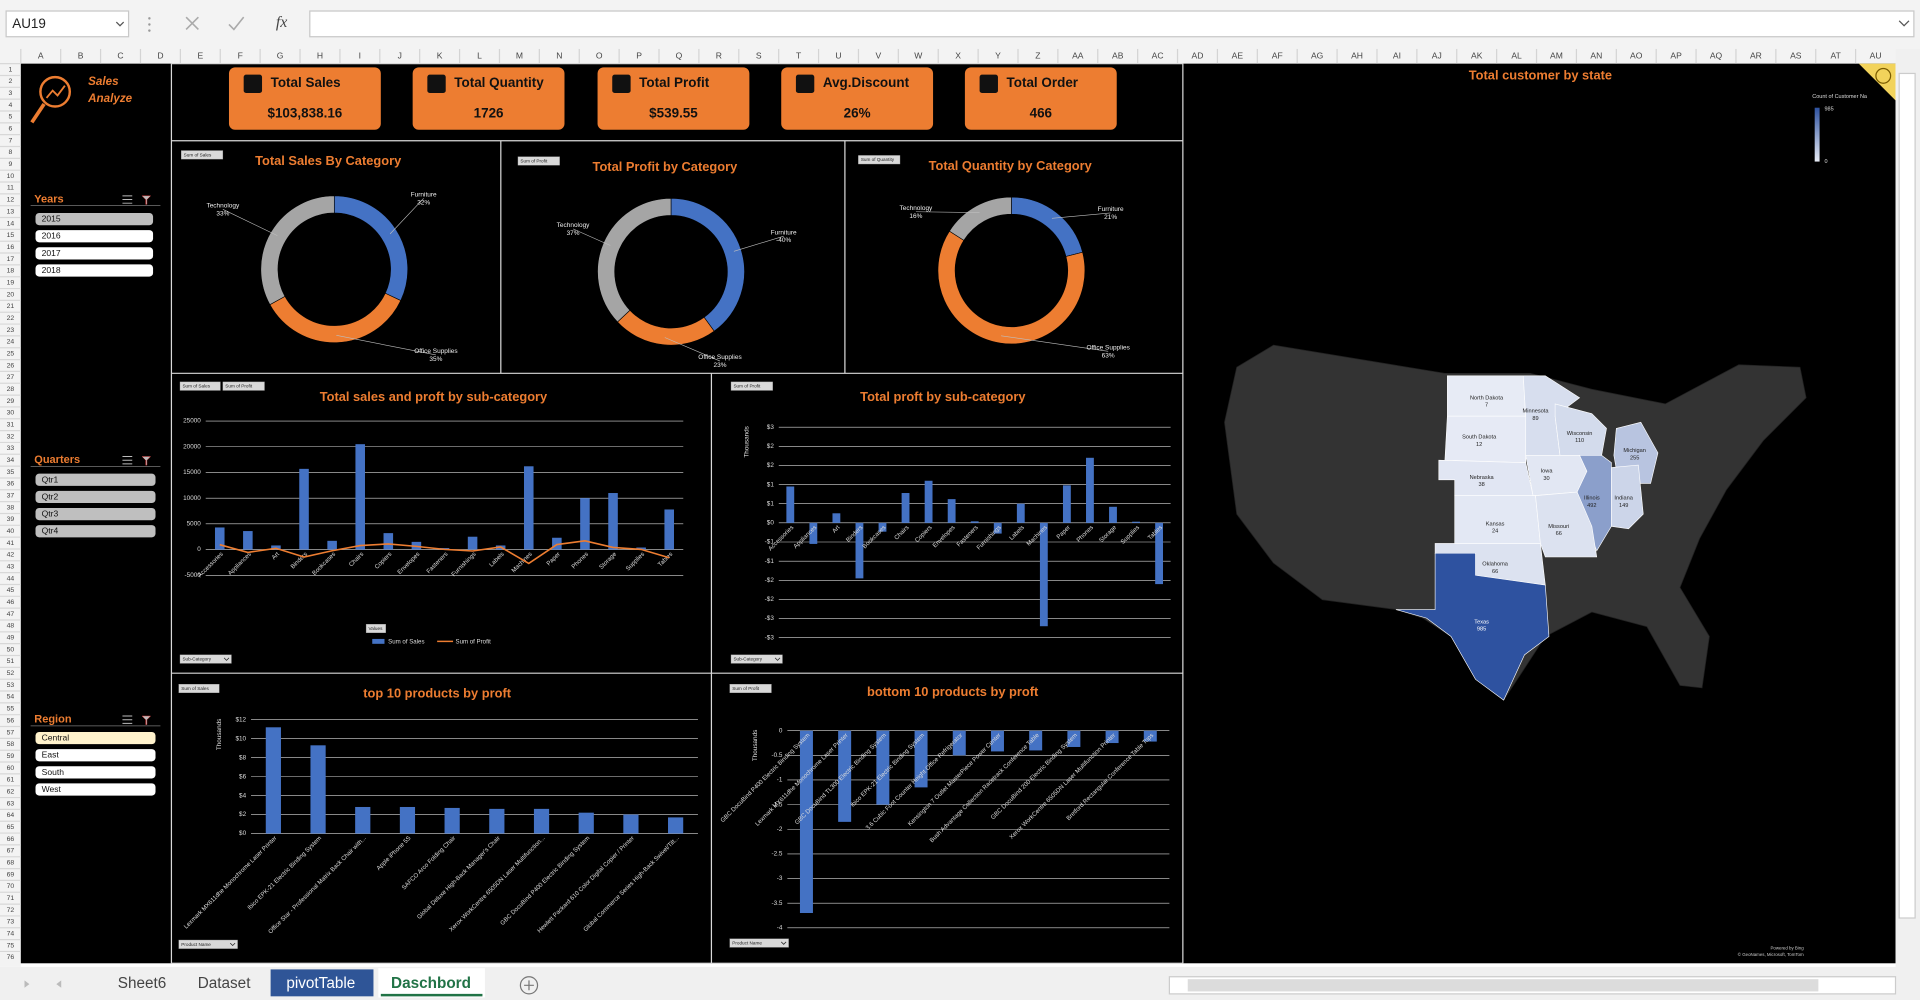  What do you see at coordinates (11, 862) in the screenshot?
I see `row-header: 68` at bounding box center [11, 862].